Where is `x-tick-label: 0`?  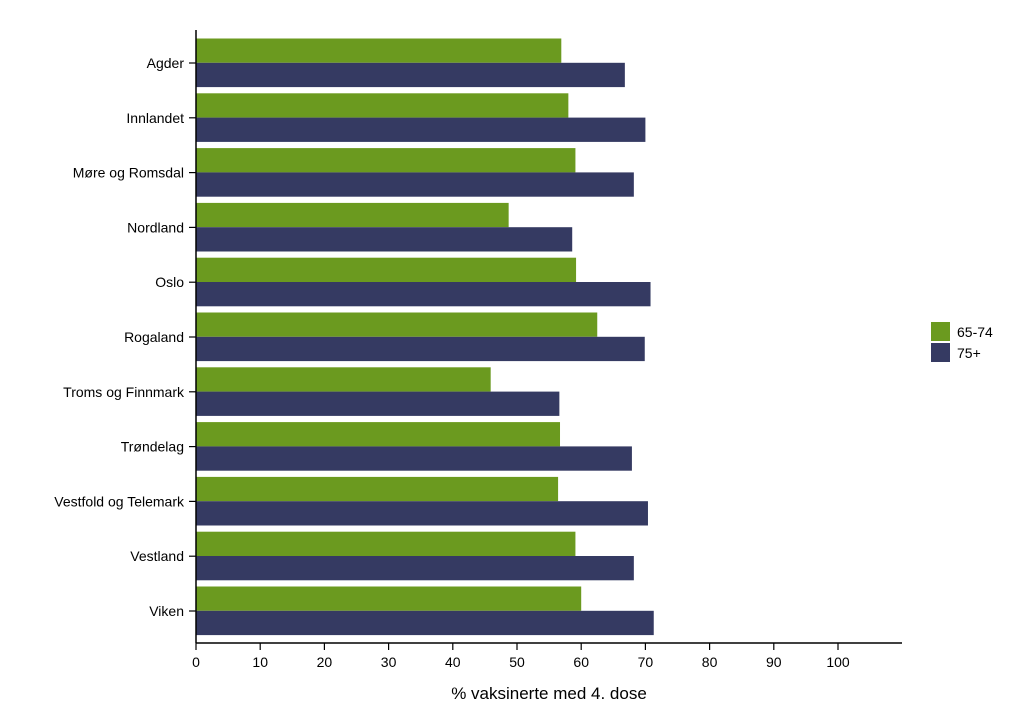 x-tick-label: 0 is located at coordinates (196, 662).